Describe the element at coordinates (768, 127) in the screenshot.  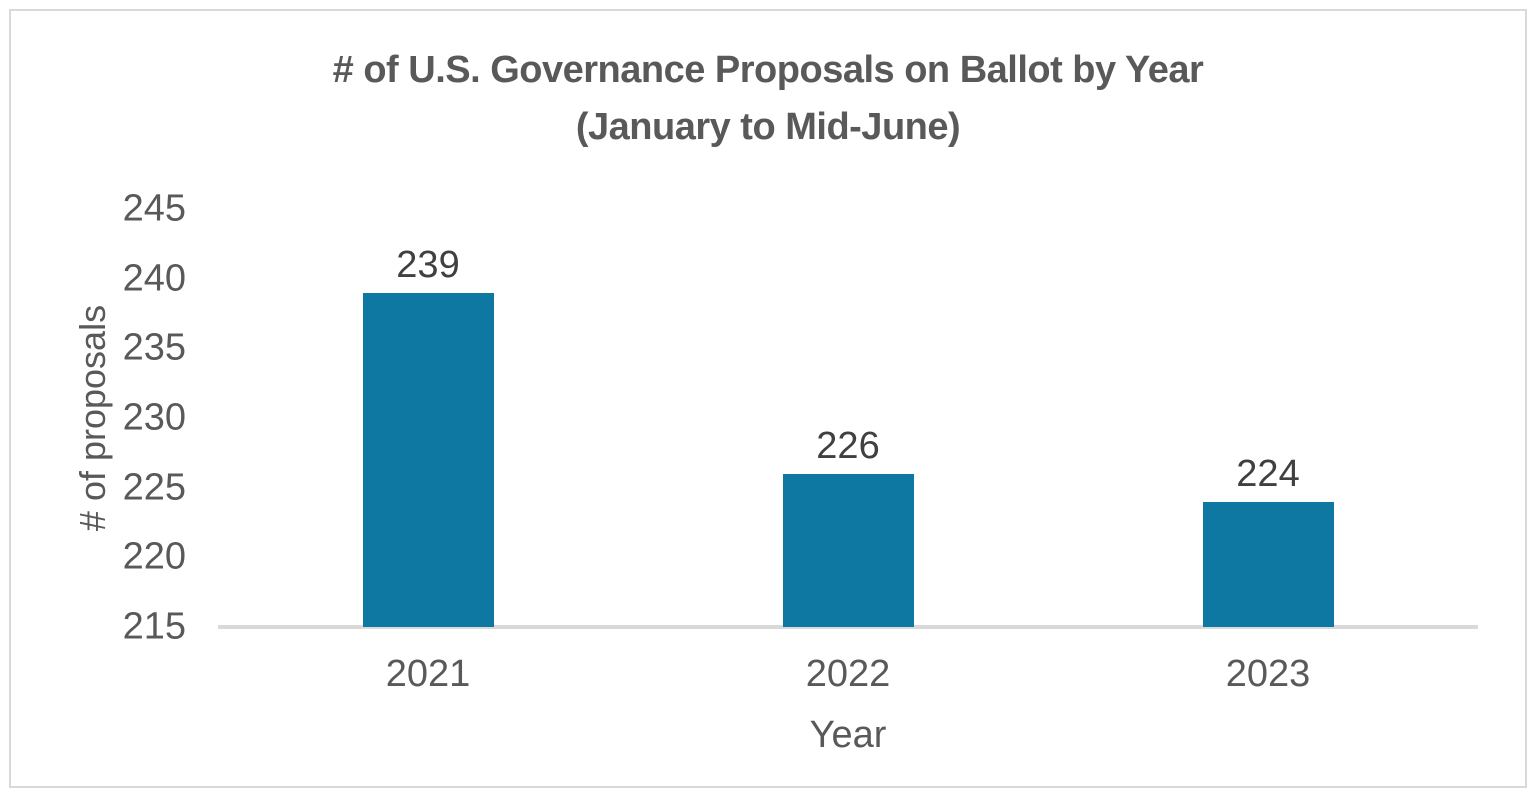
I see `chart-title-line-2: (January to Mid-June)` at that location.